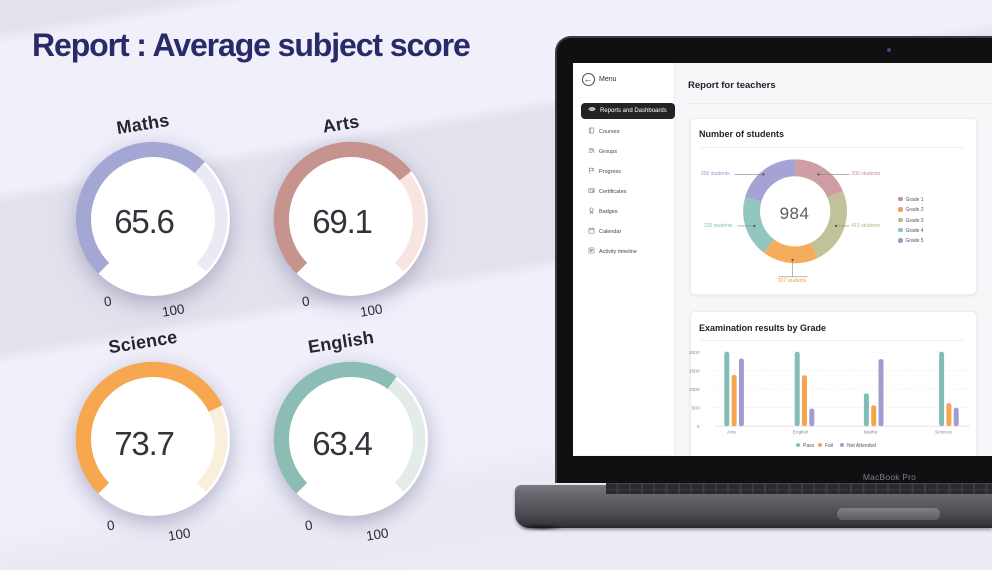 The image size is (992, 570). What do you see at coordinates (870, 432) in the screenshot?
I see `svg-text: Maths` at bounding box center [870, 432].